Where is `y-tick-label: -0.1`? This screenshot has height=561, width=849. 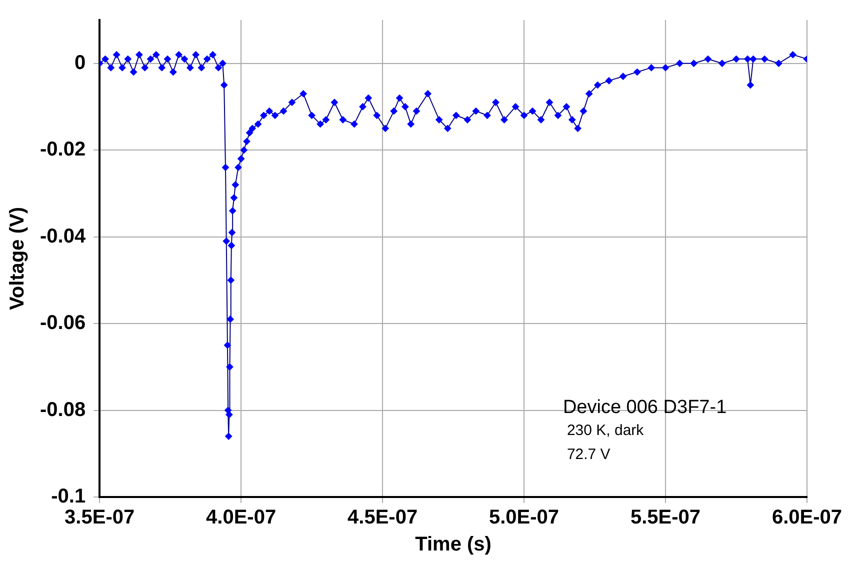
y-tick-label: -0.1 is located at coordinates (68, 497).